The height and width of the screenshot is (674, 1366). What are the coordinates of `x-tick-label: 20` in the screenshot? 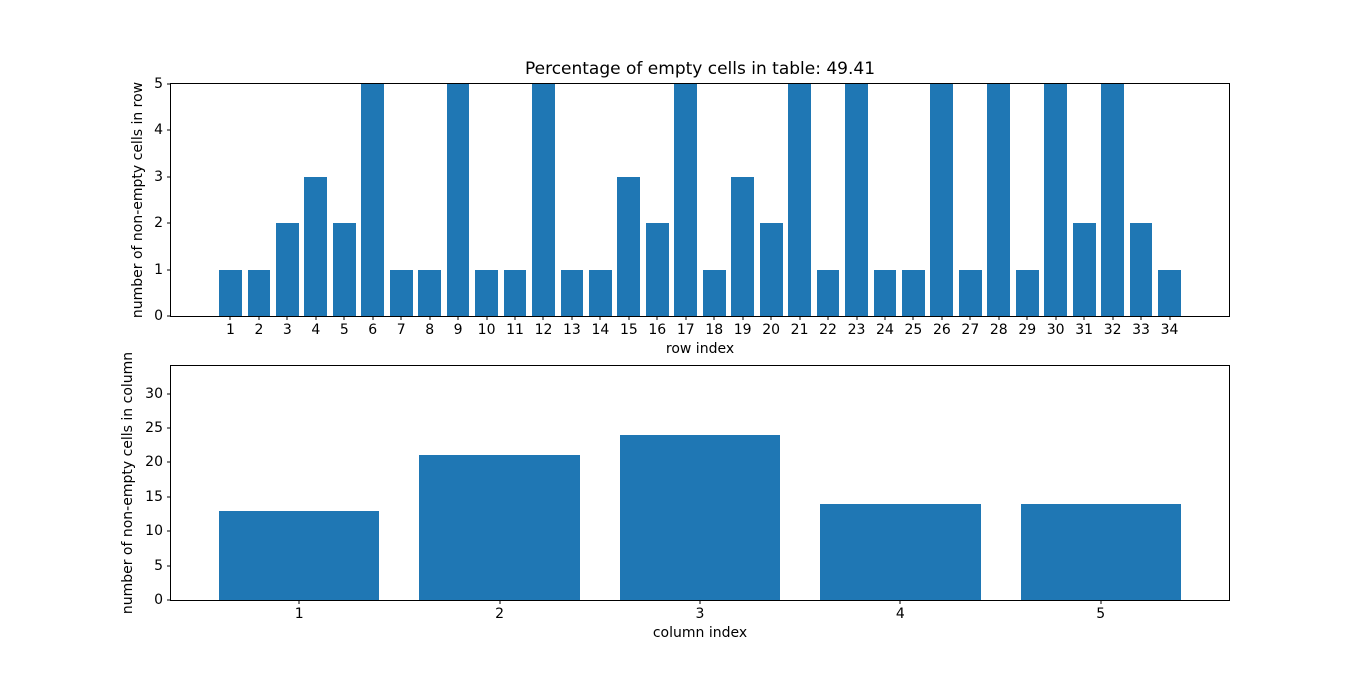 It's located at (771, 330).